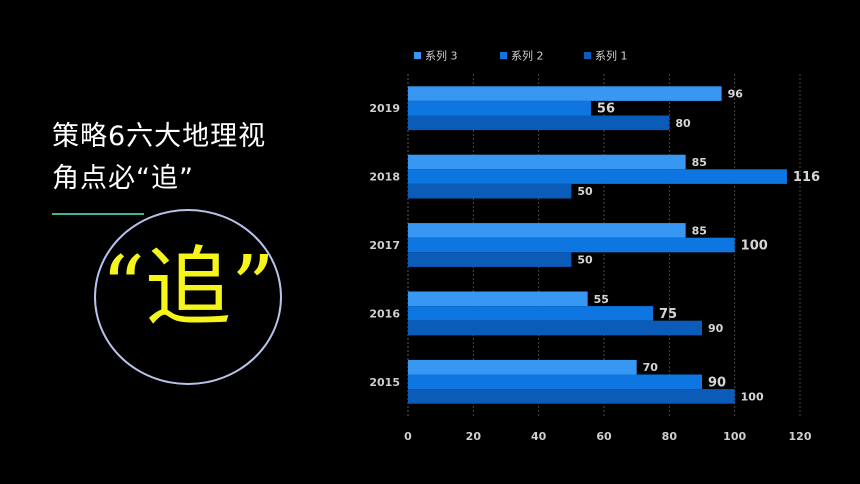  I want to click on data-label: 55, so click(601, 299).